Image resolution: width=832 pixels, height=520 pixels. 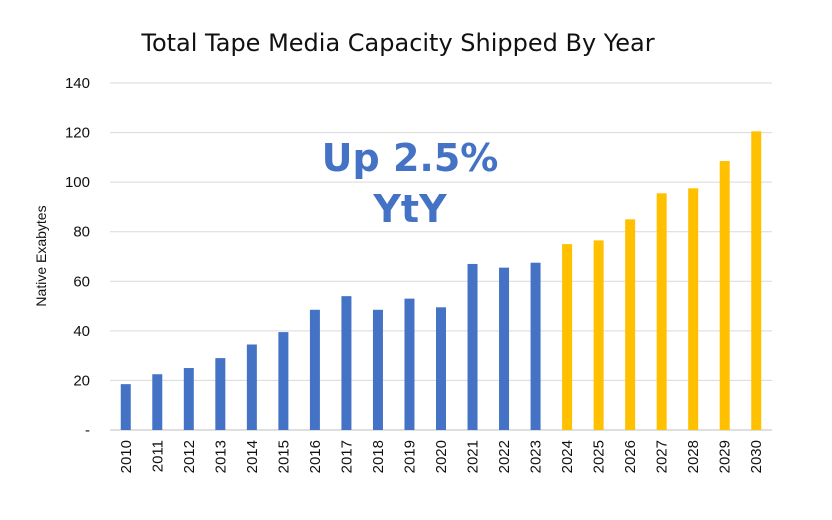 I want to click on x-tick-label: 2028, so click(x=693, y=456).